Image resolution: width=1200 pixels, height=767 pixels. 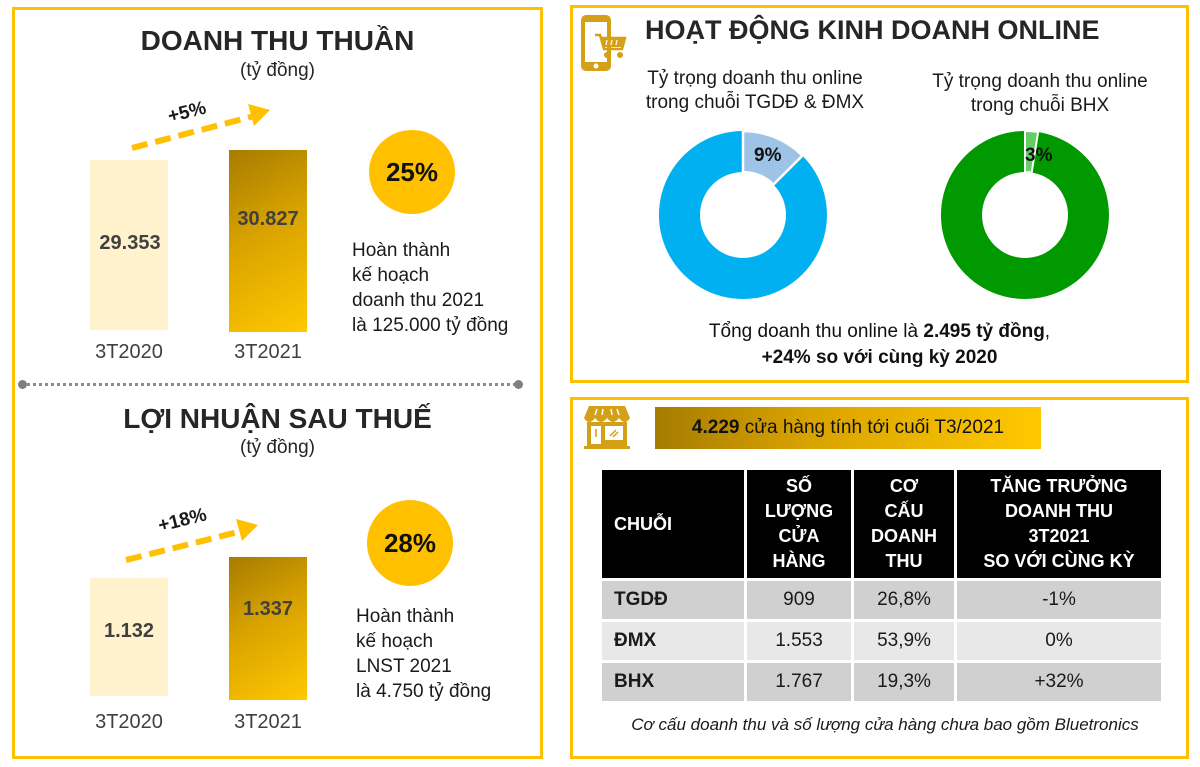 I want to click on revenue-value-3t2021: 30.827, so click(x=268, y=219).